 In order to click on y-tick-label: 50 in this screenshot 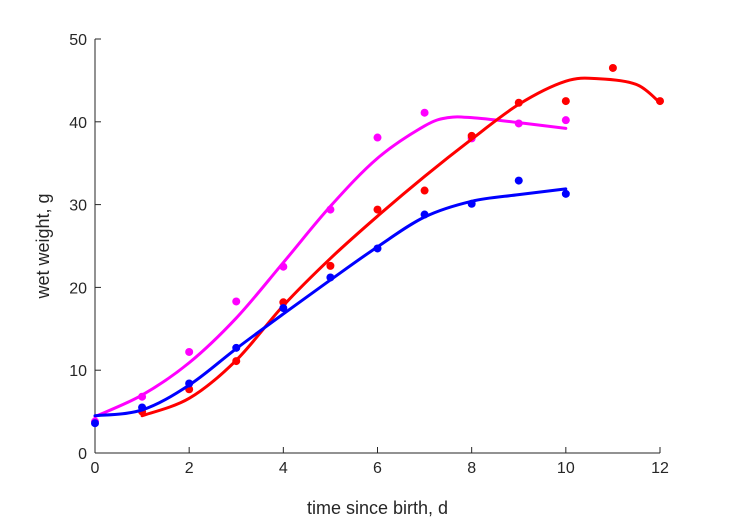, I will do `click(78, 40)`.